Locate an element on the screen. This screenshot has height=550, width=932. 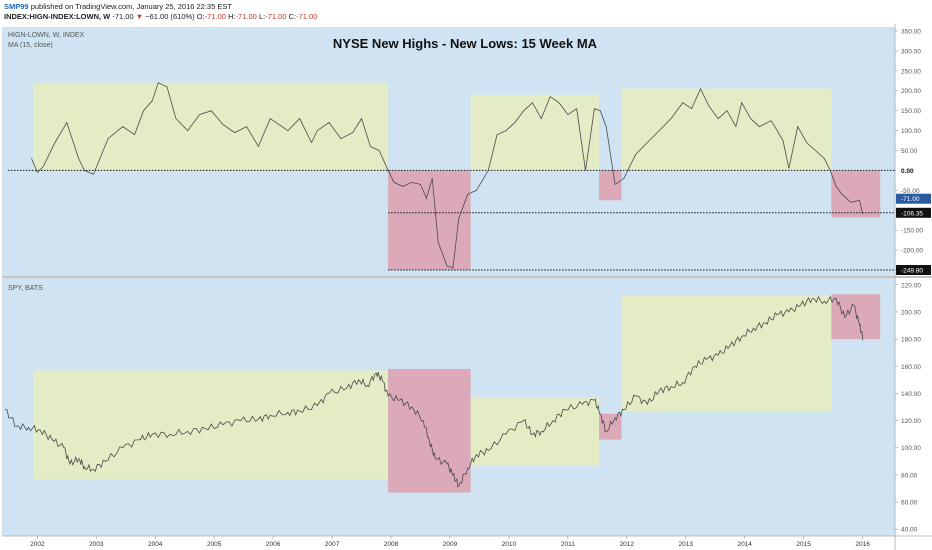
xtick-label: 2004 is located at coordinates (155, 544).